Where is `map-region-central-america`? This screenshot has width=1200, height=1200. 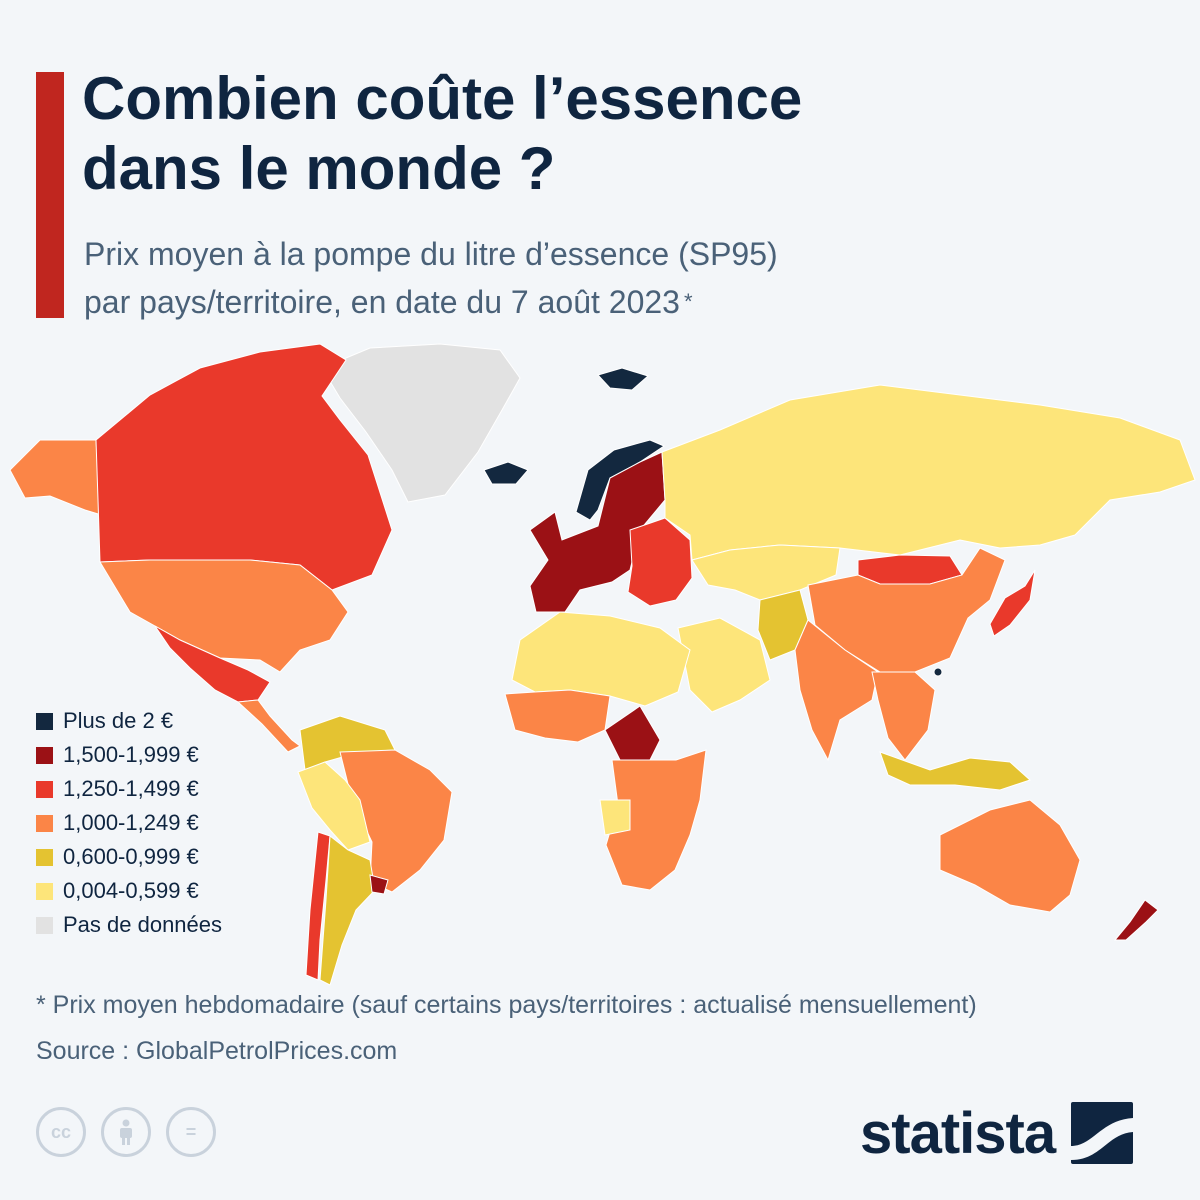
map-region-central-america is located at coordinates (268, 726).